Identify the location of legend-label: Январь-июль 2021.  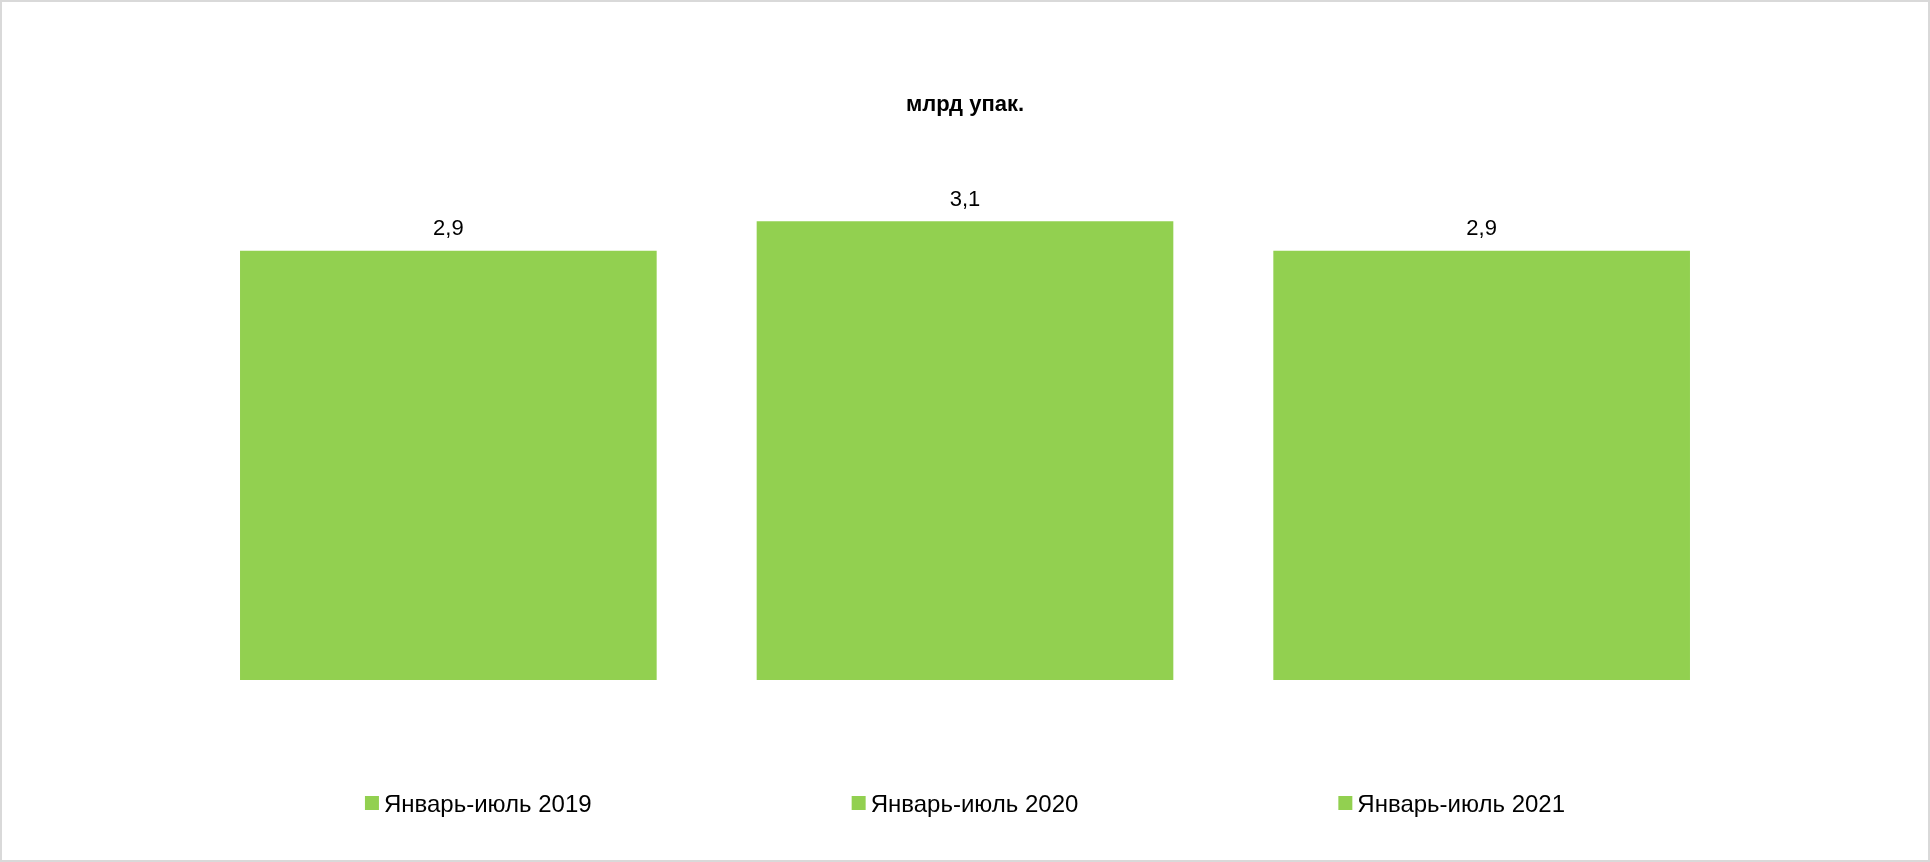
(1461, 803).